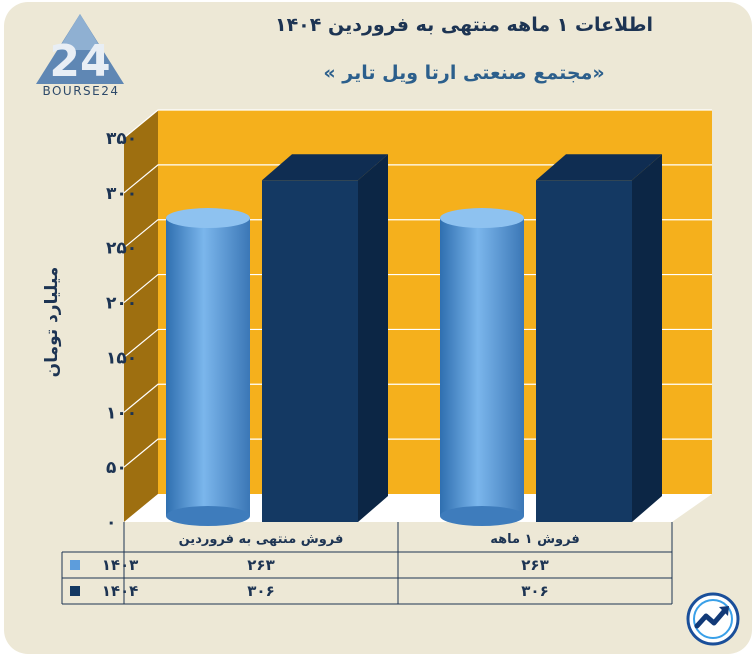  Describe the element at coordinates (464, 73) in the screenshot. I see `chart-subtitle: «مجتمع صنعتی ارتا ویل تایر »` at that location.